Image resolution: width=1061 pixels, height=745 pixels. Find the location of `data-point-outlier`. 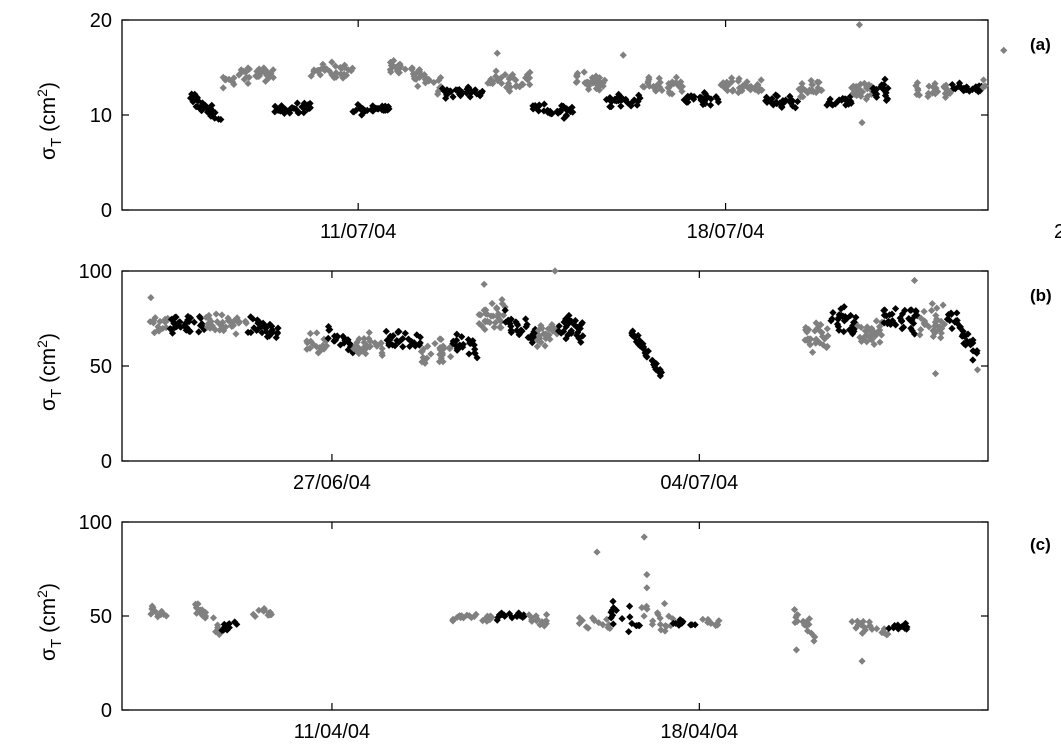

data-point-outlier is located at coordinates (484, 284).